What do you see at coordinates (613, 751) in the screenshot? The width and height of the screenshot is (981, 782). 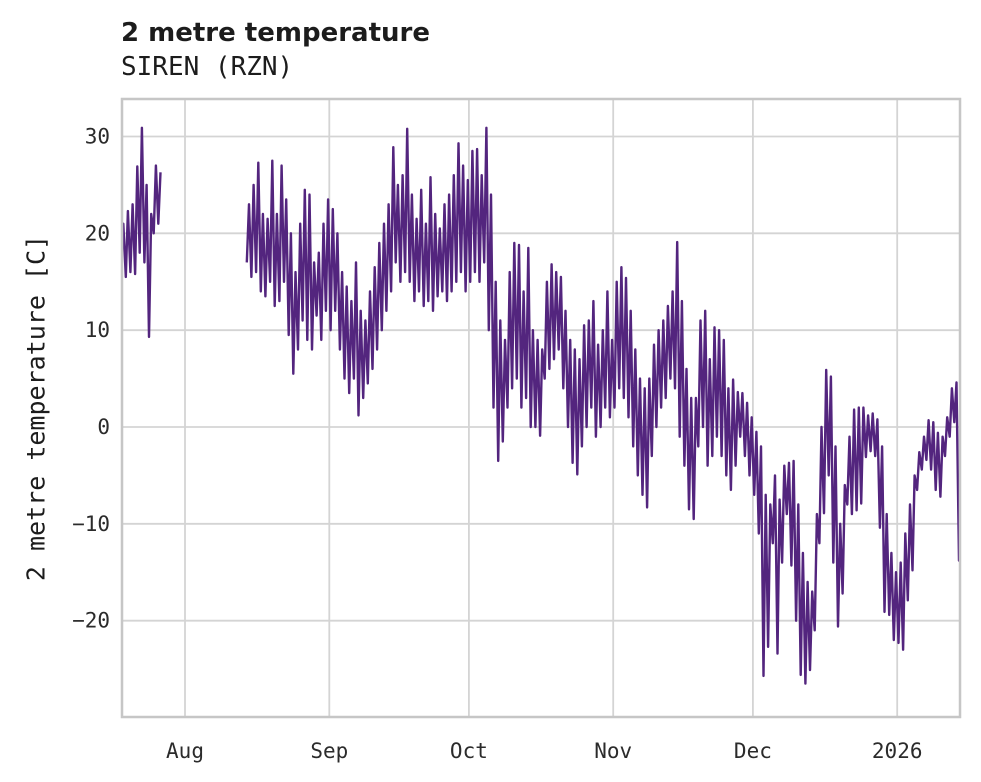 I see `x-tick-label: Nov` at bounding box center [613, 751].